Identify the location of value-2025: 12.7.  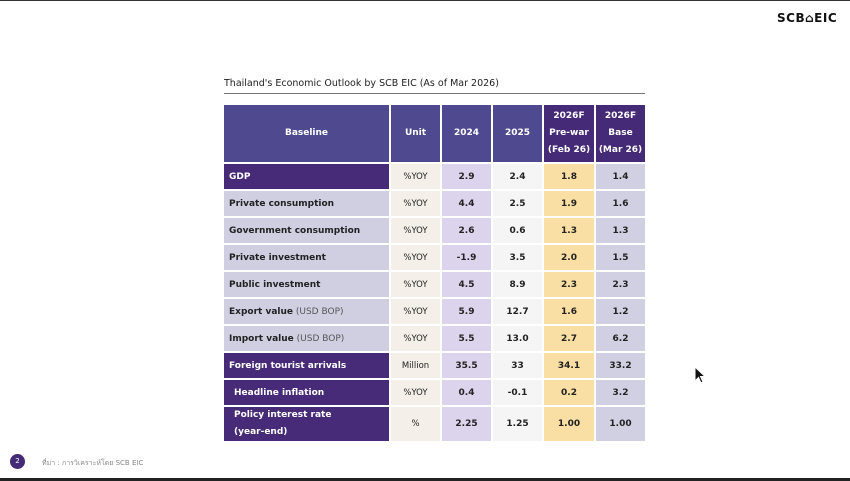
(517, 311).